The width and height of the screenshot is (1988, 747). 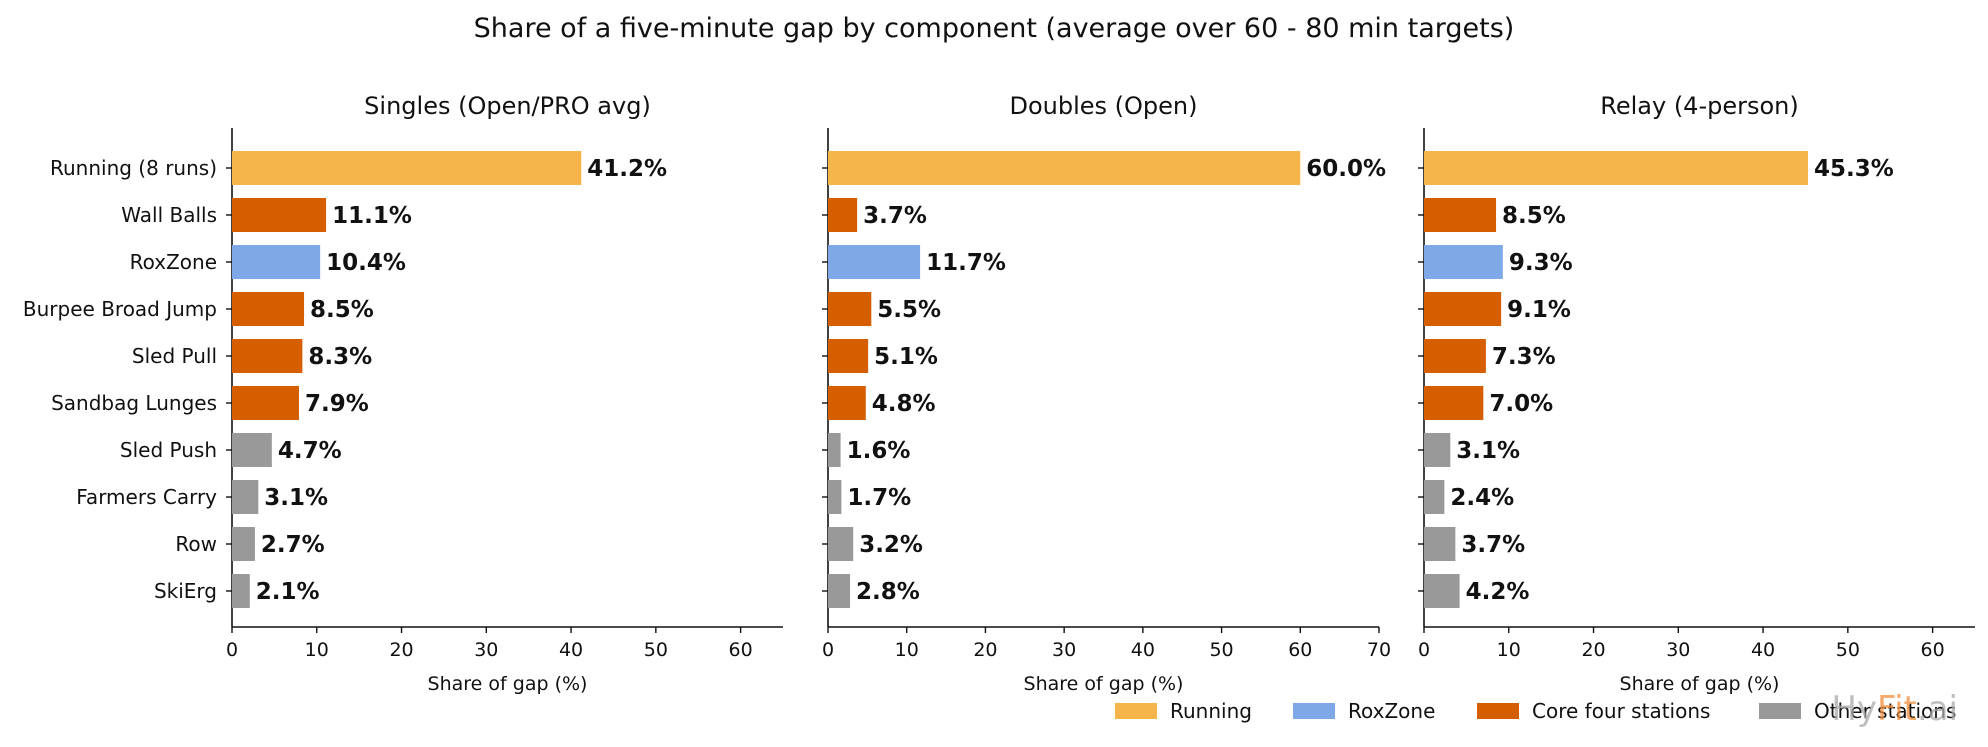 I want to click on data-label: 5.1%, so click(x=906, y=357).